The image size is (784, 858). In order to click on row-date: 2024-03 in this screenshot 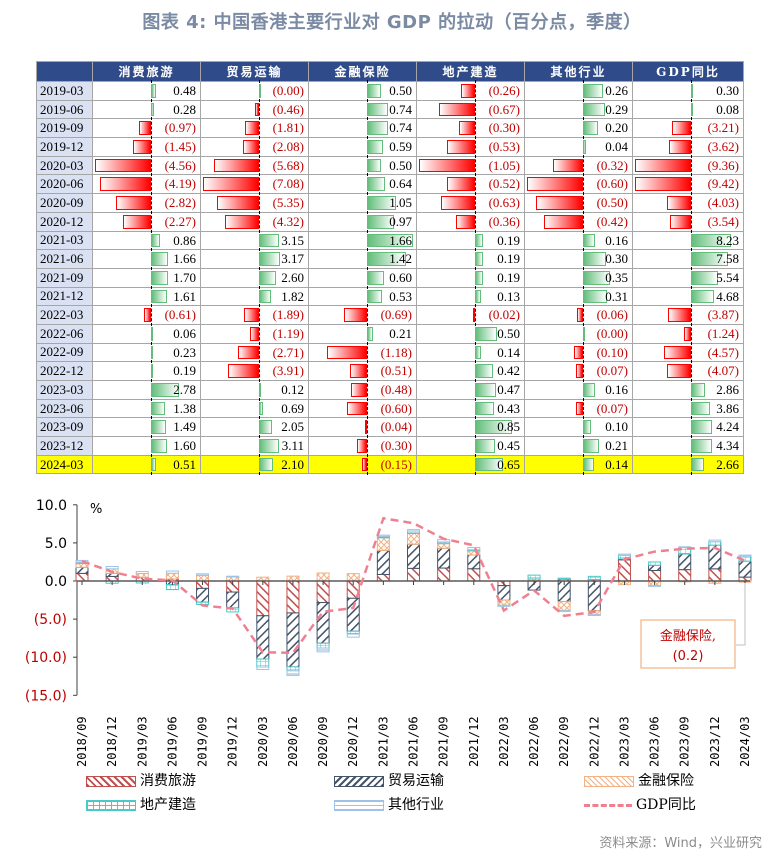, I will do `click(64, 464)`.